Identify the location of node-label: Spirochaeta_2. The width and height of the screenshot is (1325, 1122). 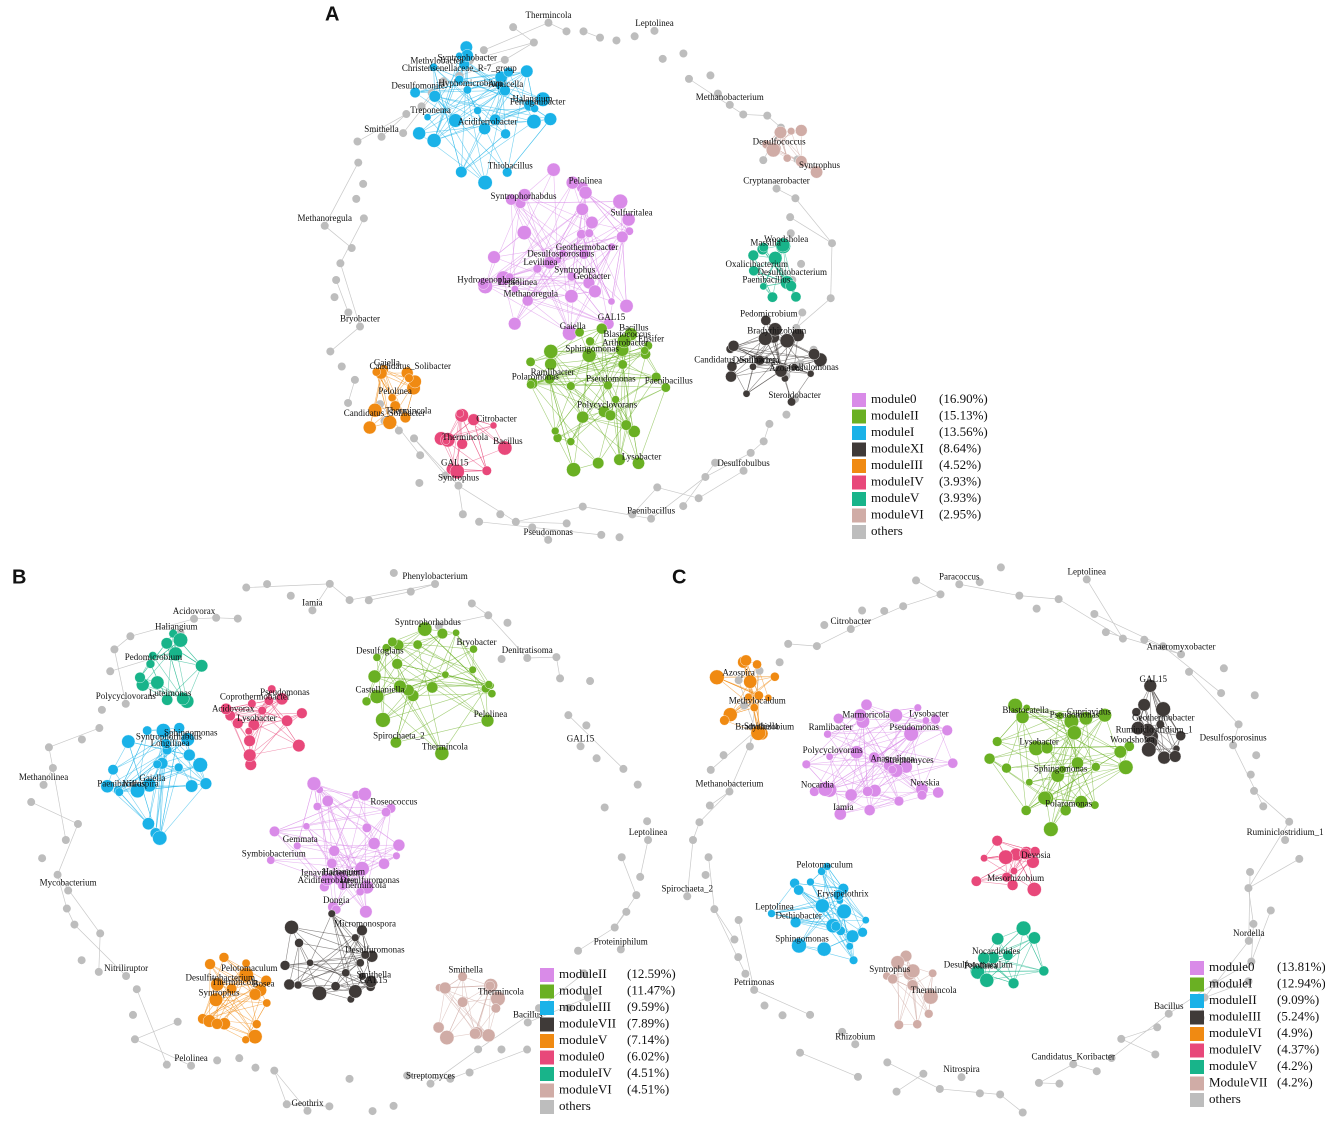
(686, 888).